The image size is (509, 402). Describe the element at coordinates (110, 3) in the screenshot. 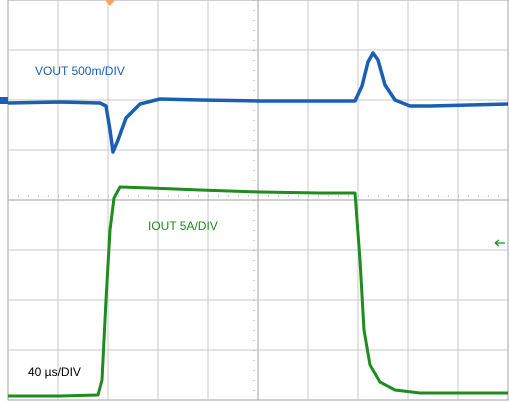

I see `trigger-marker` at that location.